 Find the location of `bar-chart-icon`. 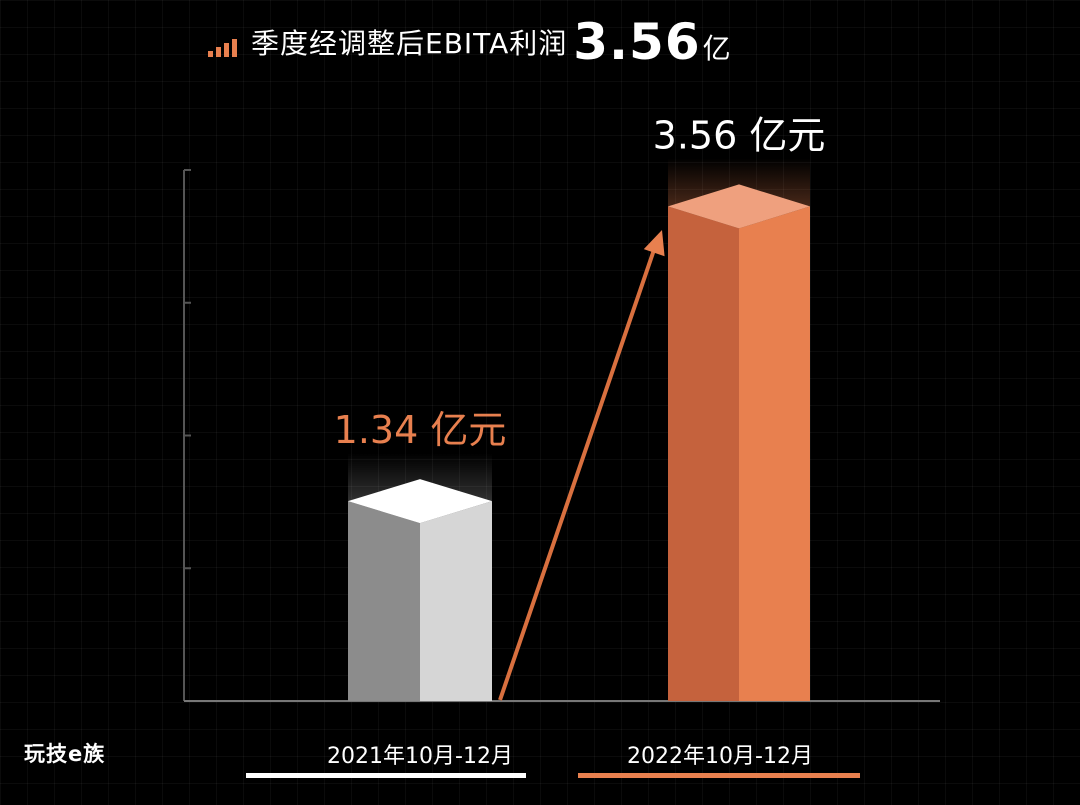

bar-chart-icon is located at coordinates (222, 46).